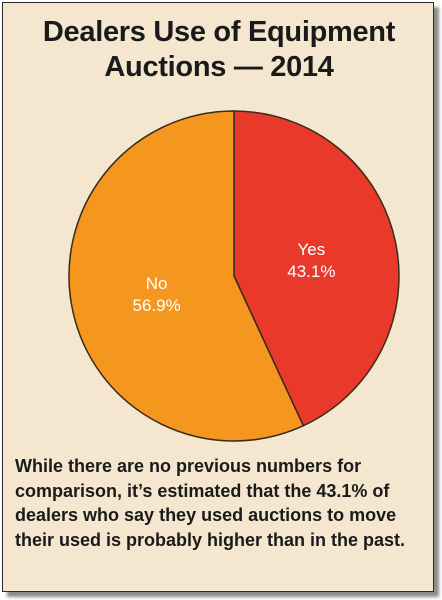 This screenshot has height=600, width=442. What do you see at coordinates (311, 271) in the screenshot?
I see `pie-label-yes-value: 43.1%` at bounding box center [311, 271].